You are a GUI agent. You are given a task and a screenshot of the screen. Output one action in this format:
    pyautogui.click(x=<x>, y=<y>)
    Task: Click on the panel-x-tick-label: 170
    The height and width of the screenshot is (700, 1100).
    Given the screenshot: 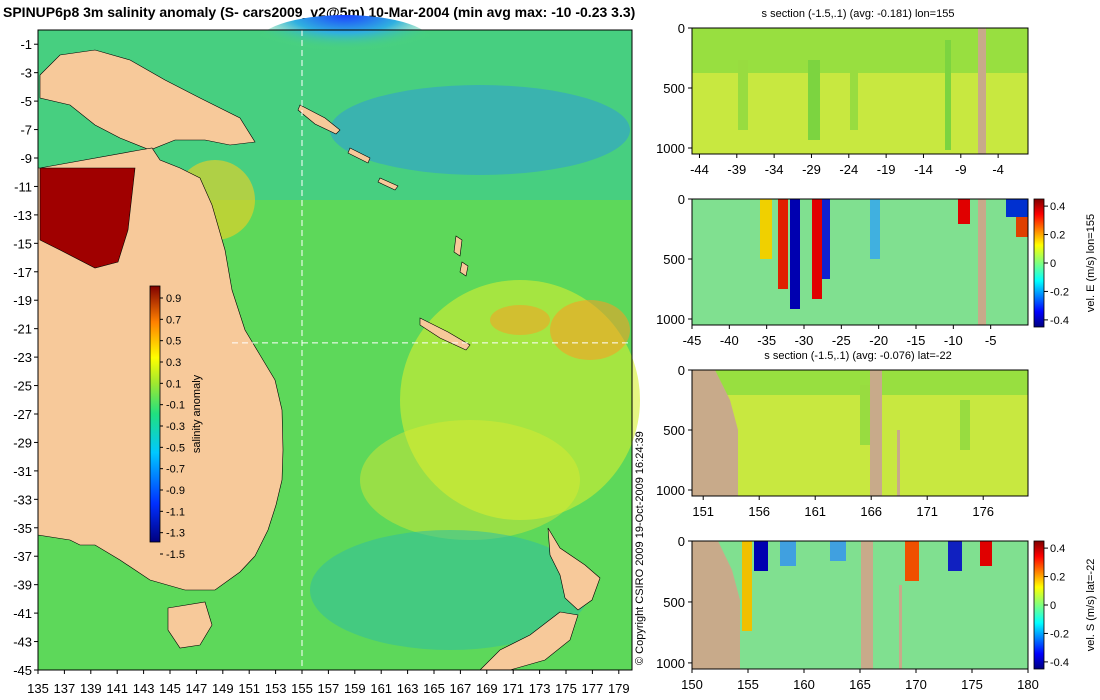 What is the action you would take?
    pyautogui.click(x=916, y=684)
    